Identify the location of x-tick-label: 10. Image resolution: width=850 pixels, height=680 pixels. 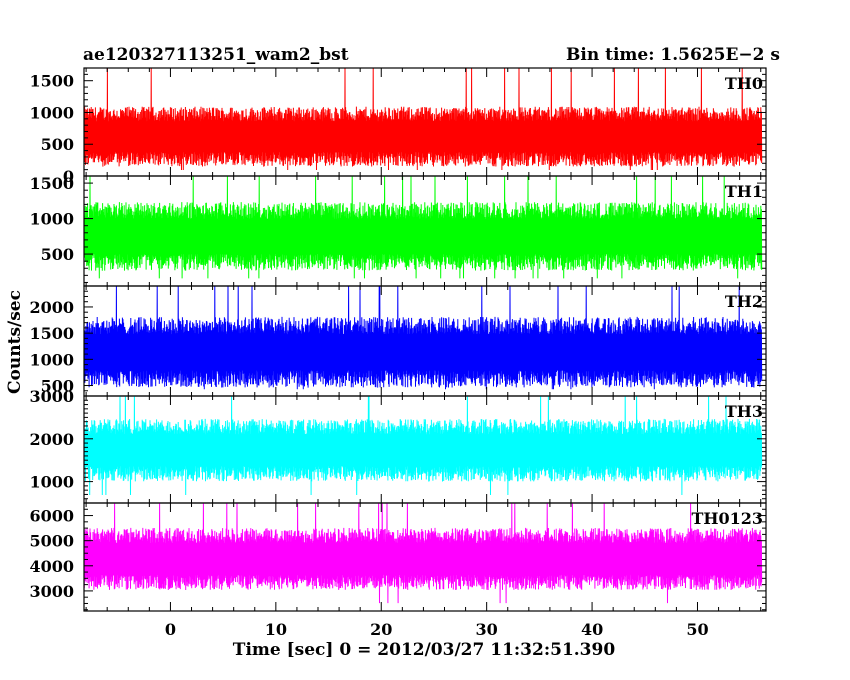
(276, 629).